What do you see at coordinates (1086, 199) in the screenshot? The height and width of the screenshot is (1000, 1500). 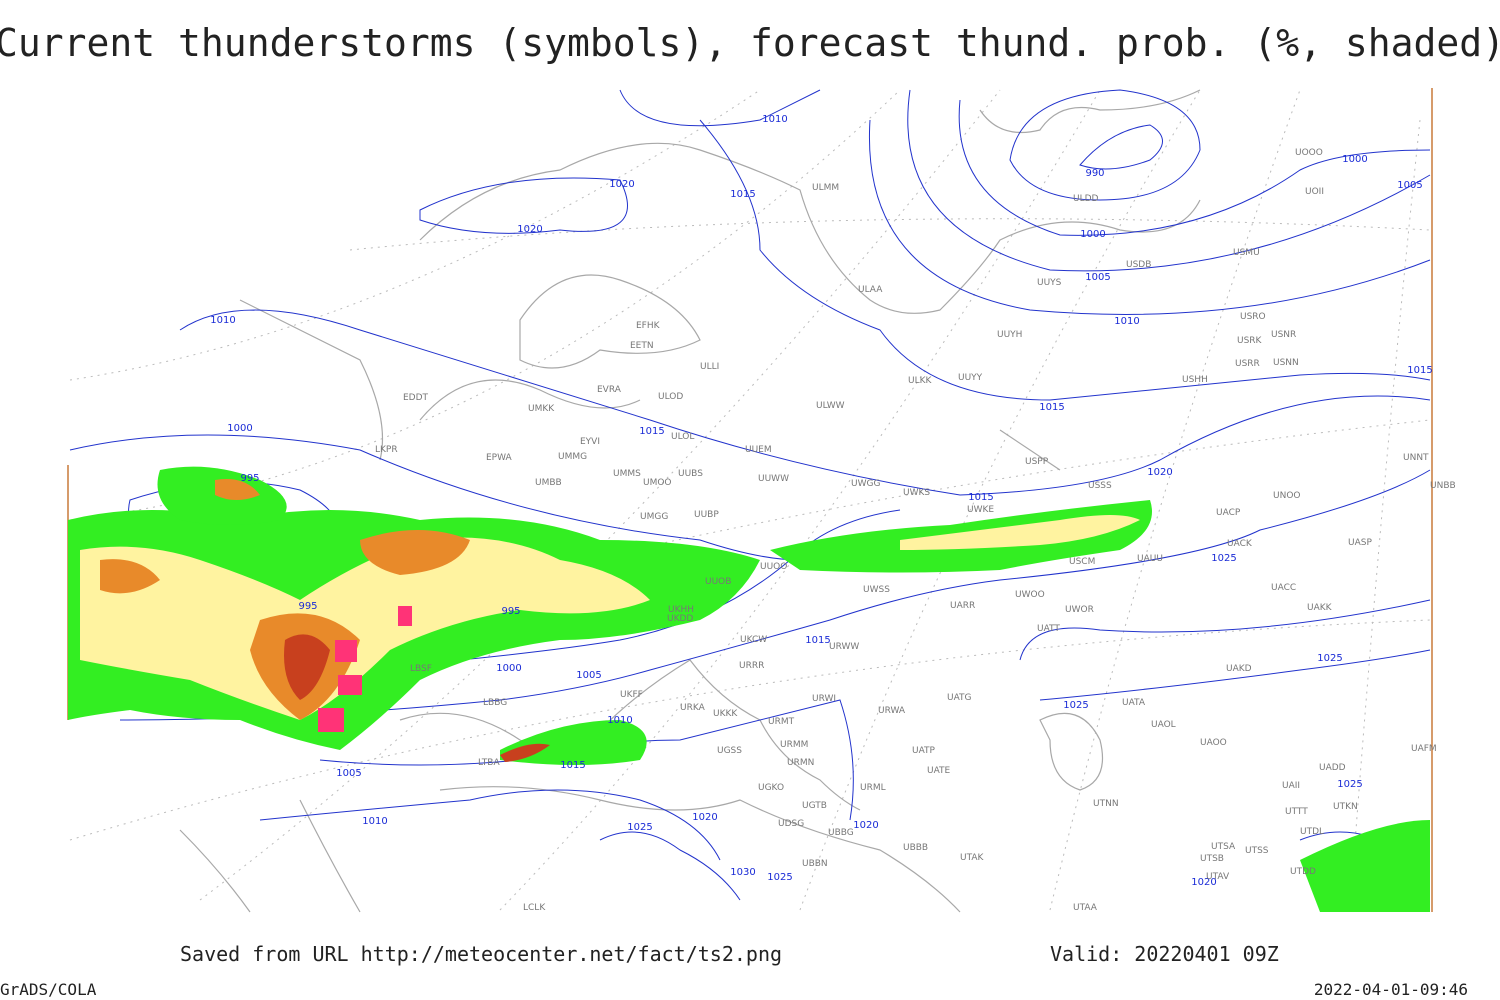 I see `station-code: ULDD` at bounding box center [1086, 199].